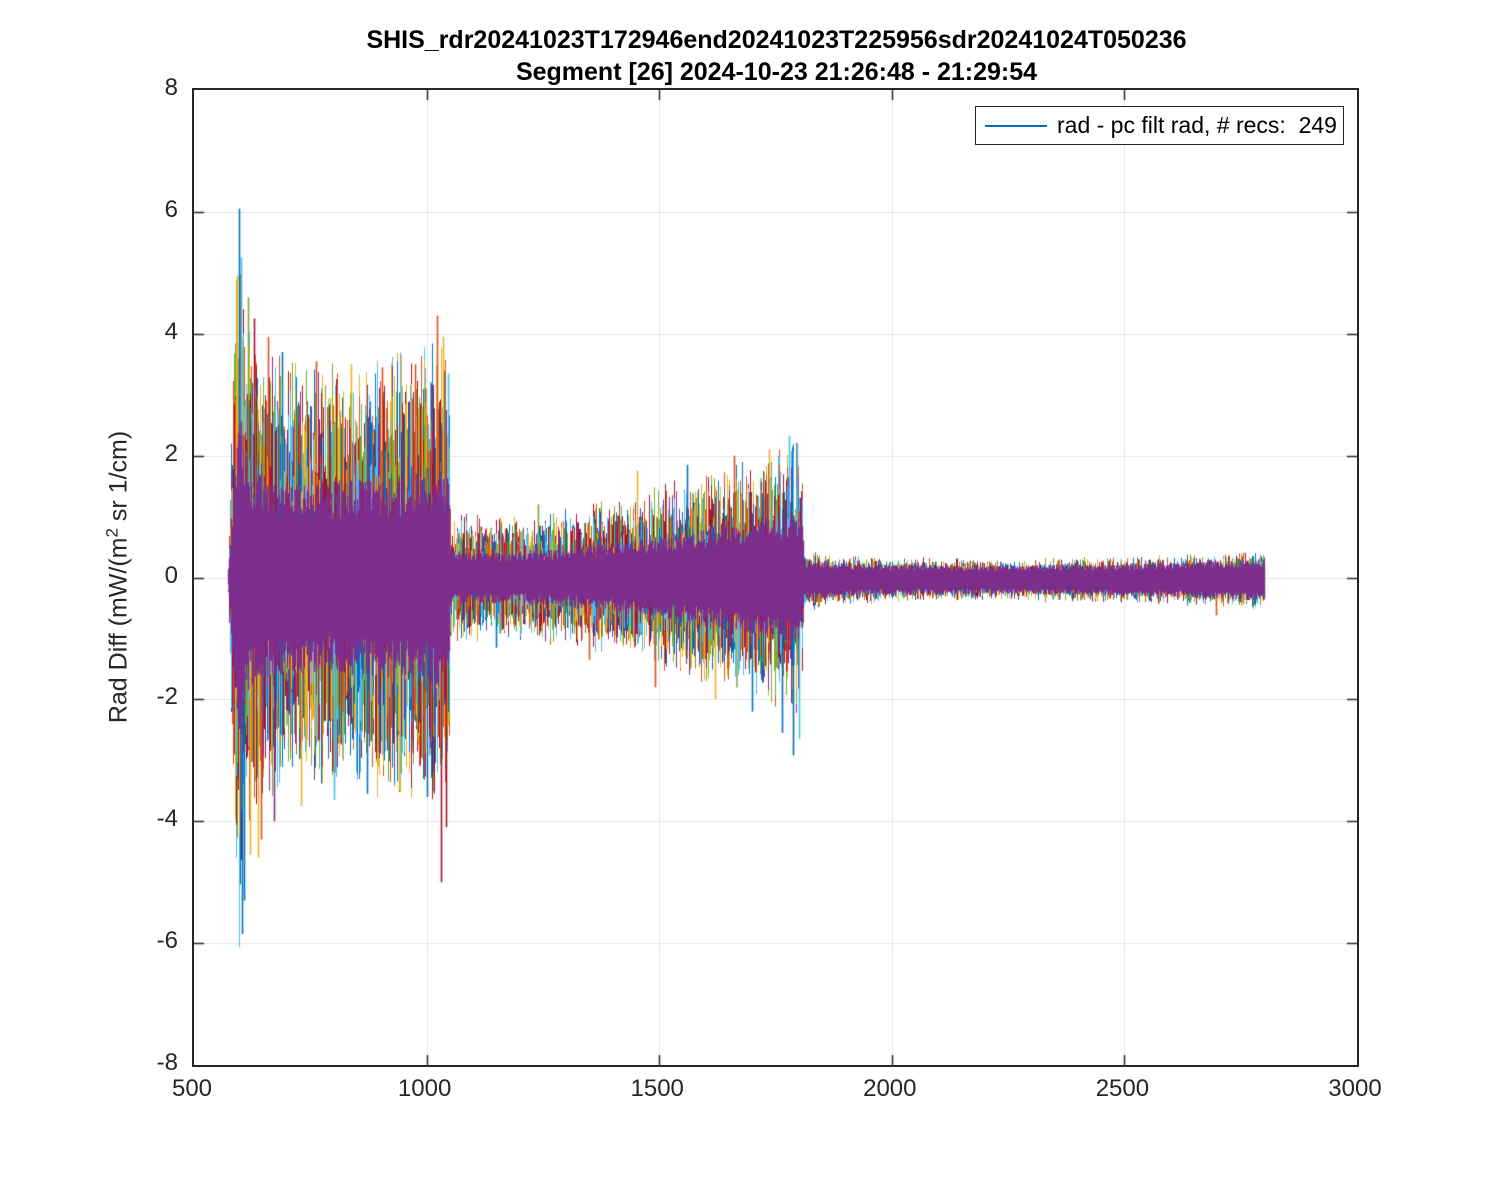 This screenshot has height=1200, width=1500. What do you see at coordinates (1355, 1088) in the screenshot?
I see `x-tick-label: 3000` at bounding box center [1355, 1088].